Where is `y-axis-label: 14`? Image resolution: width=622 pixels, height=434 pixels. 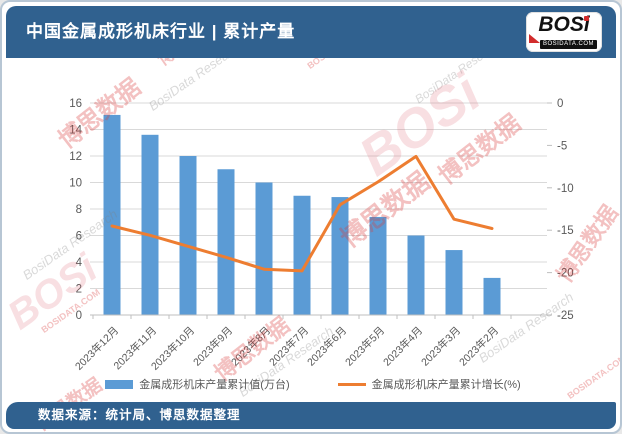 y-axis-label: 14 is located at coordinates (75, 131).